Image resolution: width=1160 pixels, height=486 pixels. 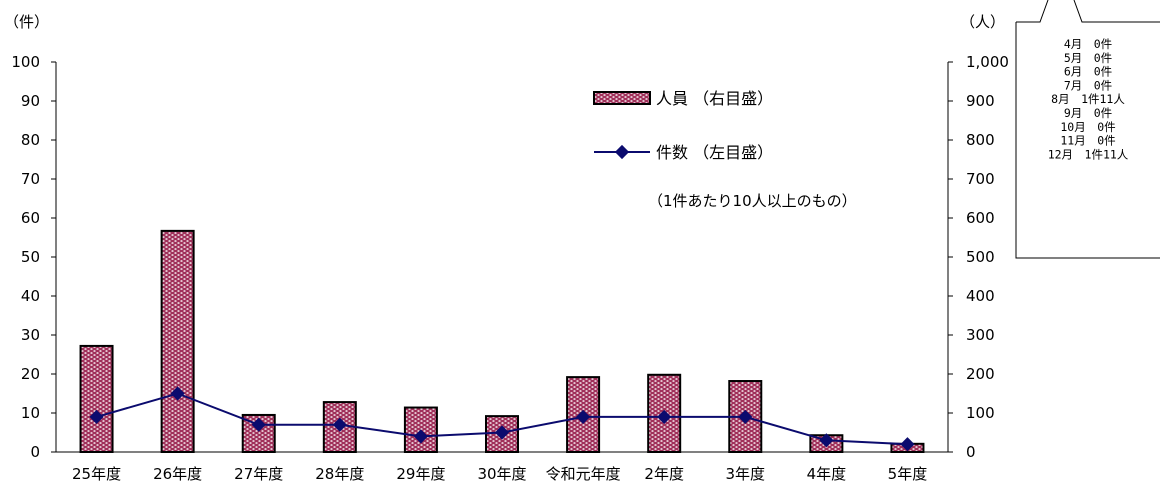 I want to click on right-tick-label: 1,000, so click(x=987, y=62).